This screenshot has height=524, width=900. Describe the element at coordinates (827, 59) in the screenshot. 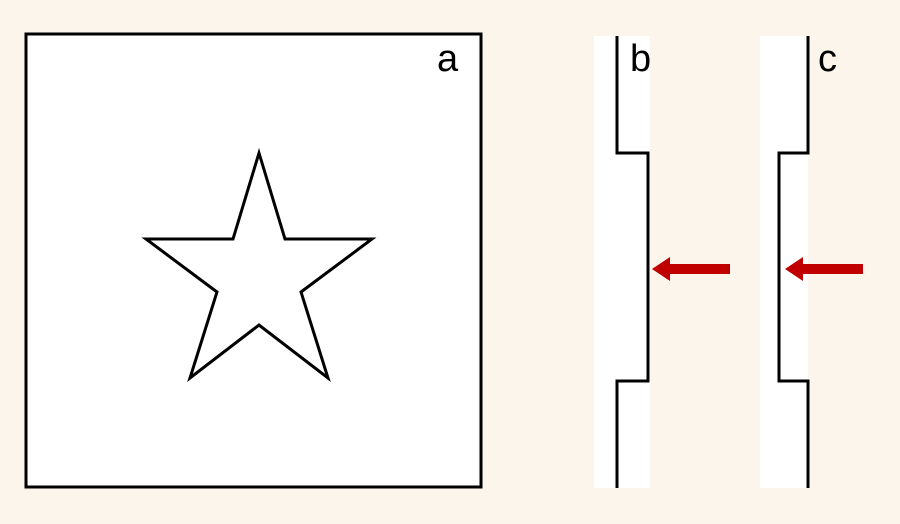

I see `panel-c-label: c` at that location.